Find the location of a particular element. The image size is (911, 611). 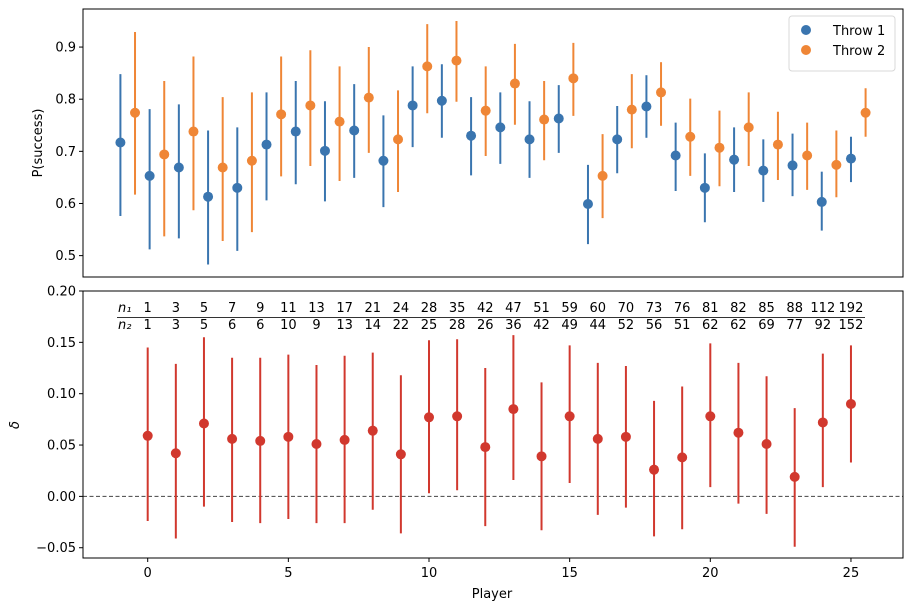

n1-count: 28 is located at coordinates (429, 308).